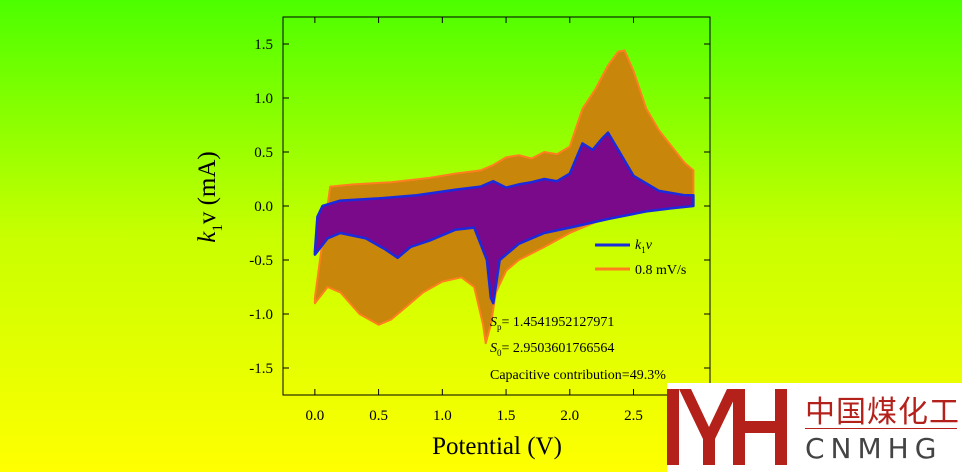 The height and width of the screenshot is (472, 962). I want to click on s0-value: = 2.9503601766564, so click(558, 348).